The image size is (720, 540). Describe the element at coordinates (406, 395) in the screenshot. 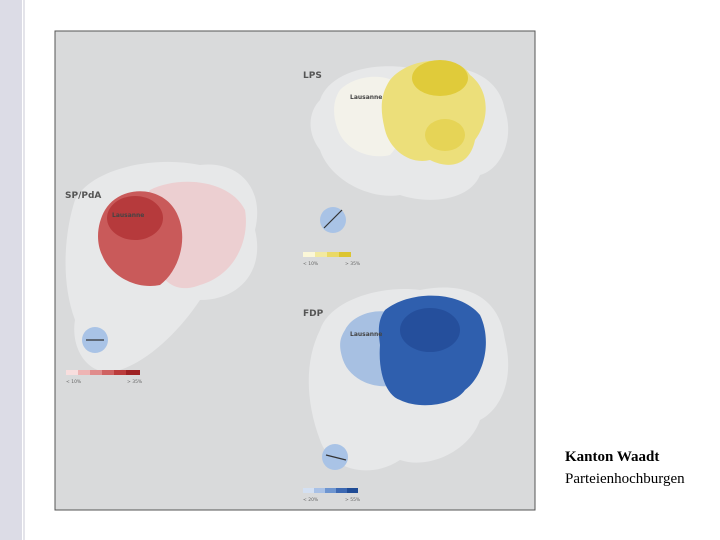

I see `map-fdp: FDP Lausanne < 20% > 55%` at that location.